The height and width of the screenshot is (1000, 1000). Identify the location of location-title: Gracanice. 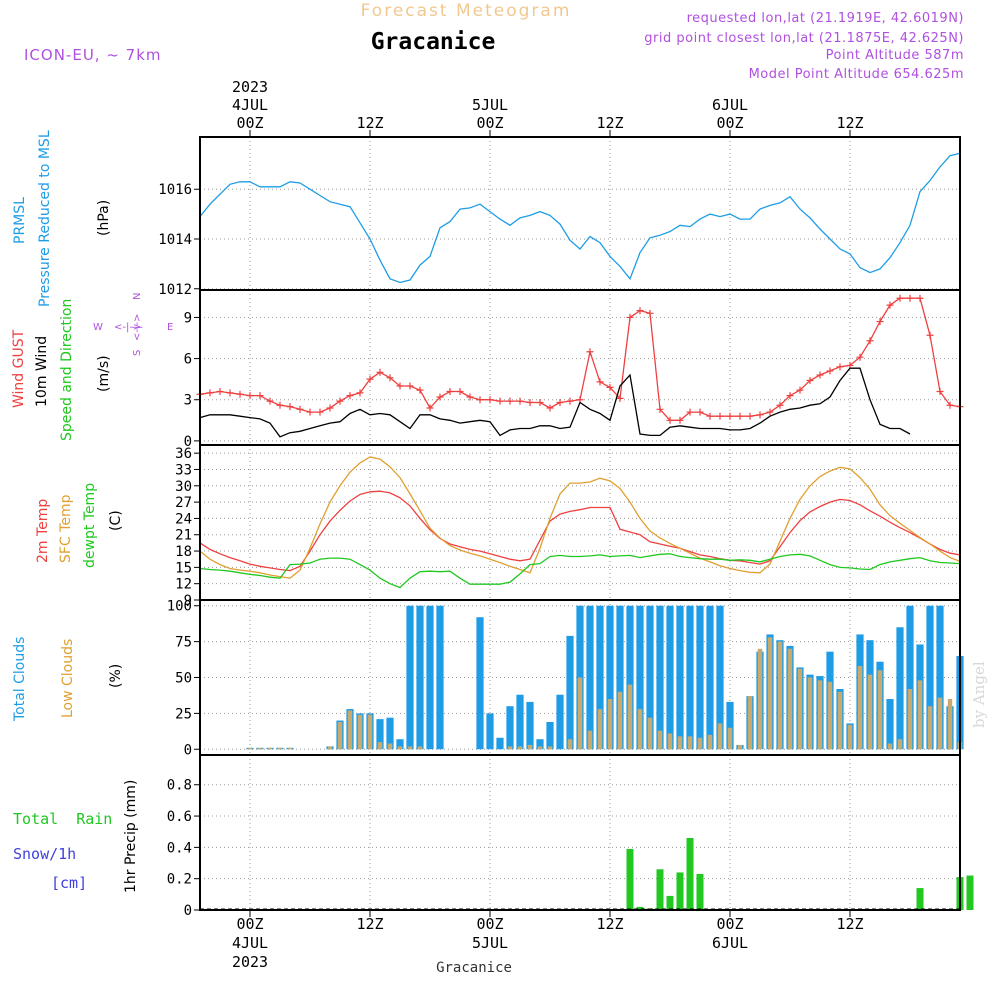
(433, 42).